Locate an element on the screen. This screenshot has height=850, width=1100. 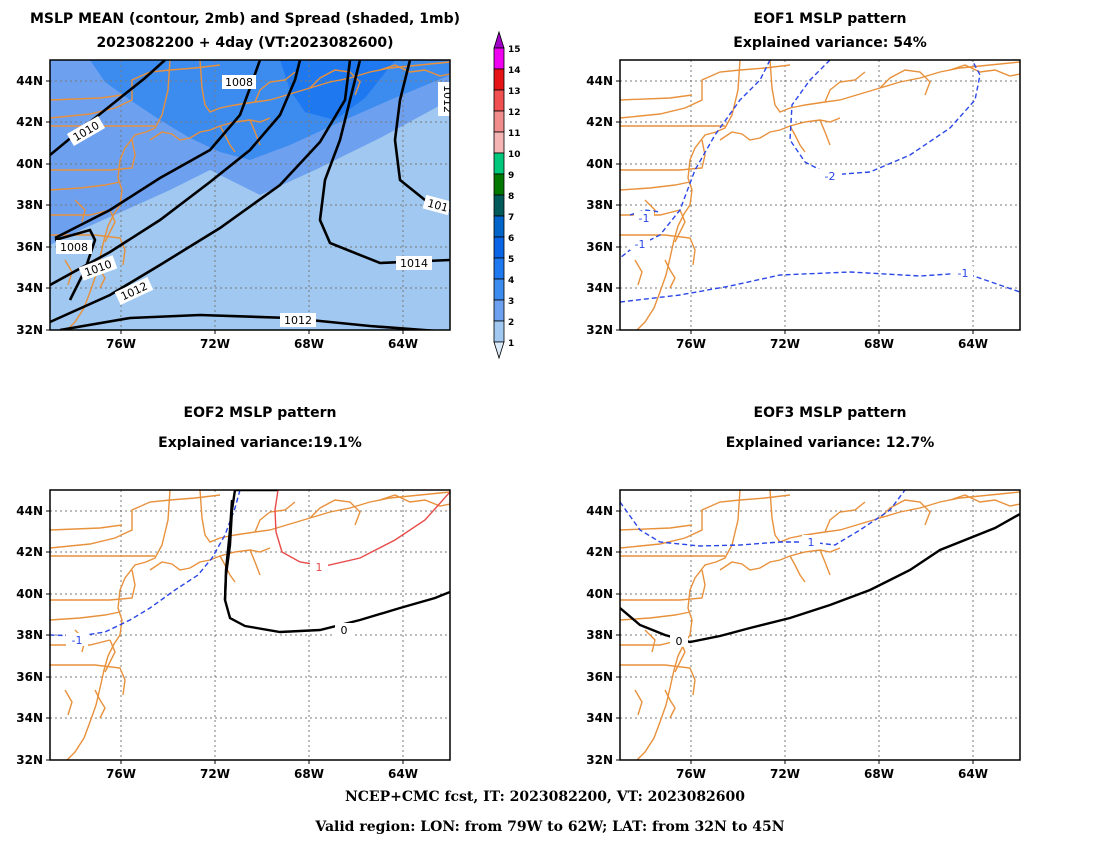
contour-label: 1014 is located at coordinates (414, 263).